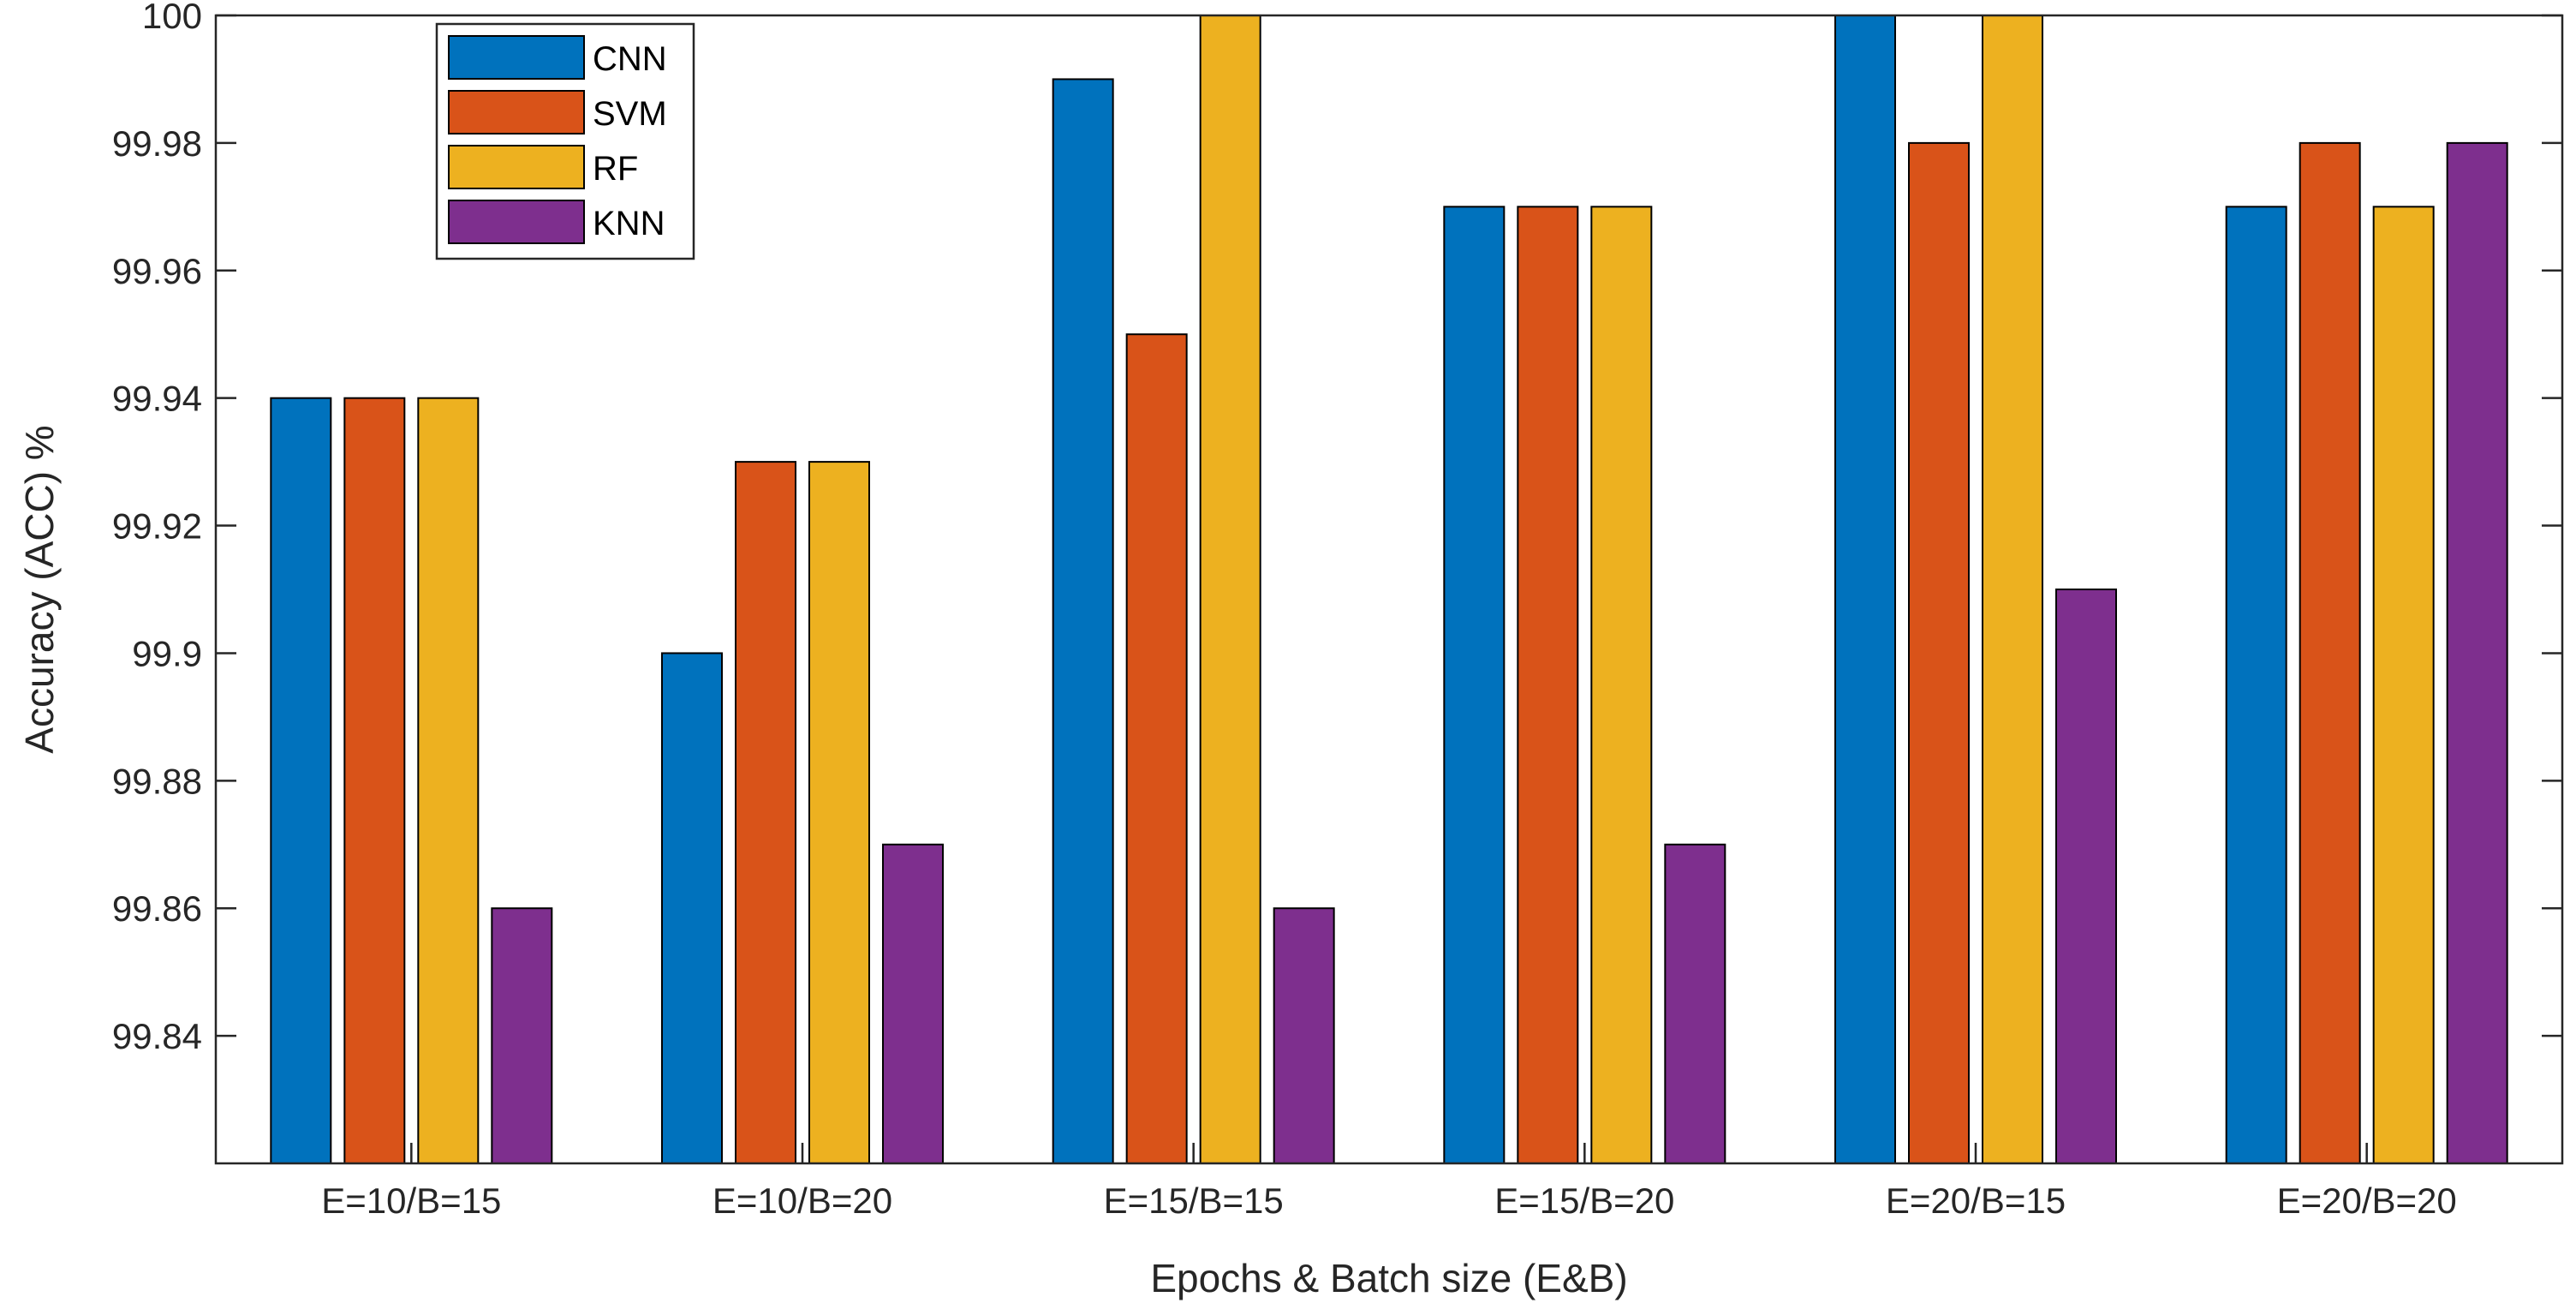 The width and height of the screenshot is (2576, 1315). What do you see at coordinates (411, 1201) in the screenshot?
I see `x-tick-label: E=10/B=15` at bounding box center [411, 1201].